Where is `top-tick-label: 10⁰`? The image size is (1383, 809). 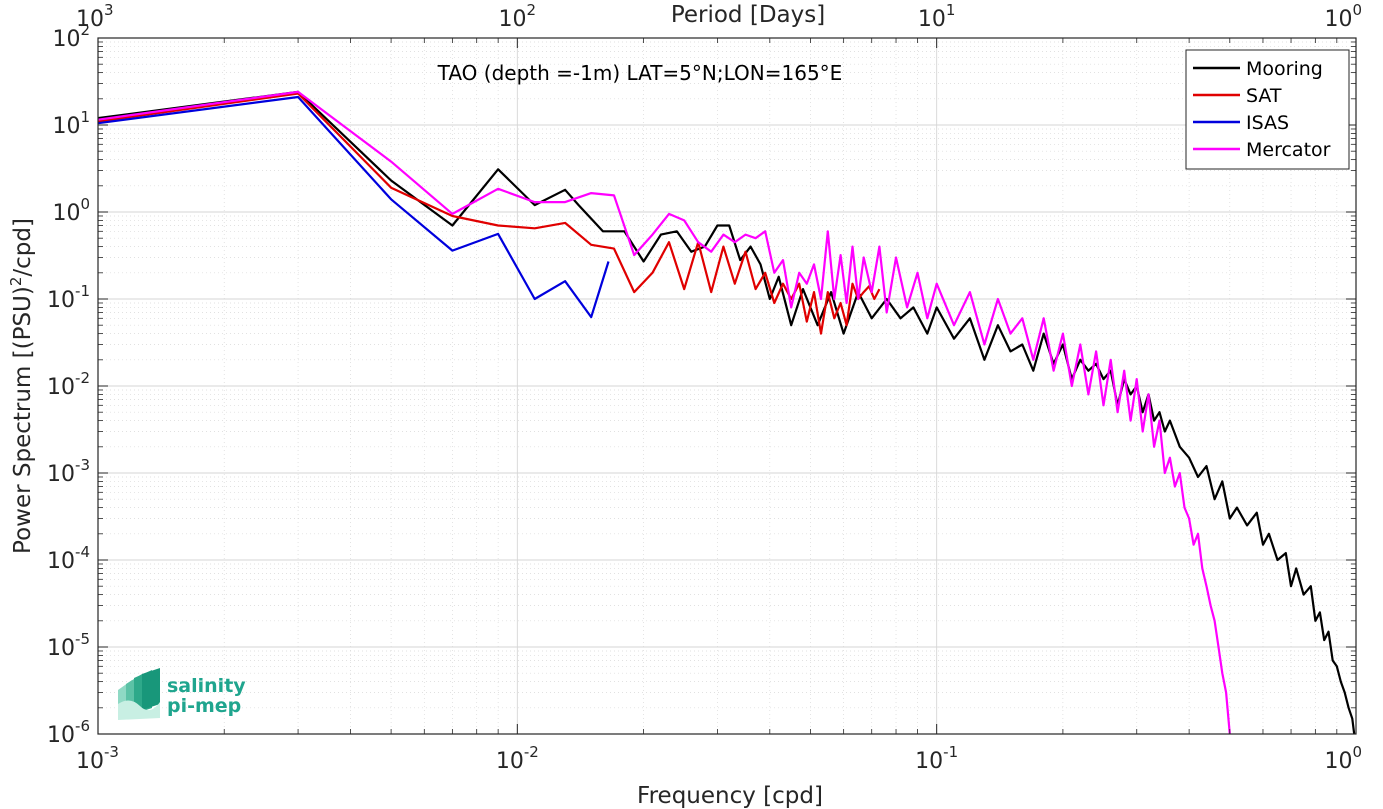 top-tick-label: 10⁰ is located at coordinates (1343, 16).